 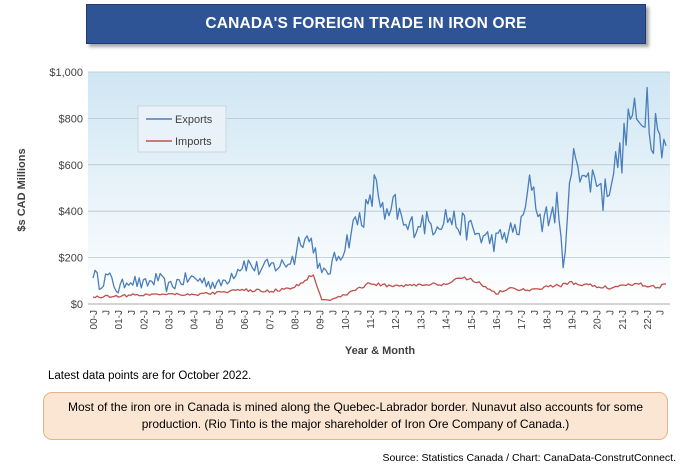 I want to click on x-tick-label: 09-J, so click(x=321, y=319).